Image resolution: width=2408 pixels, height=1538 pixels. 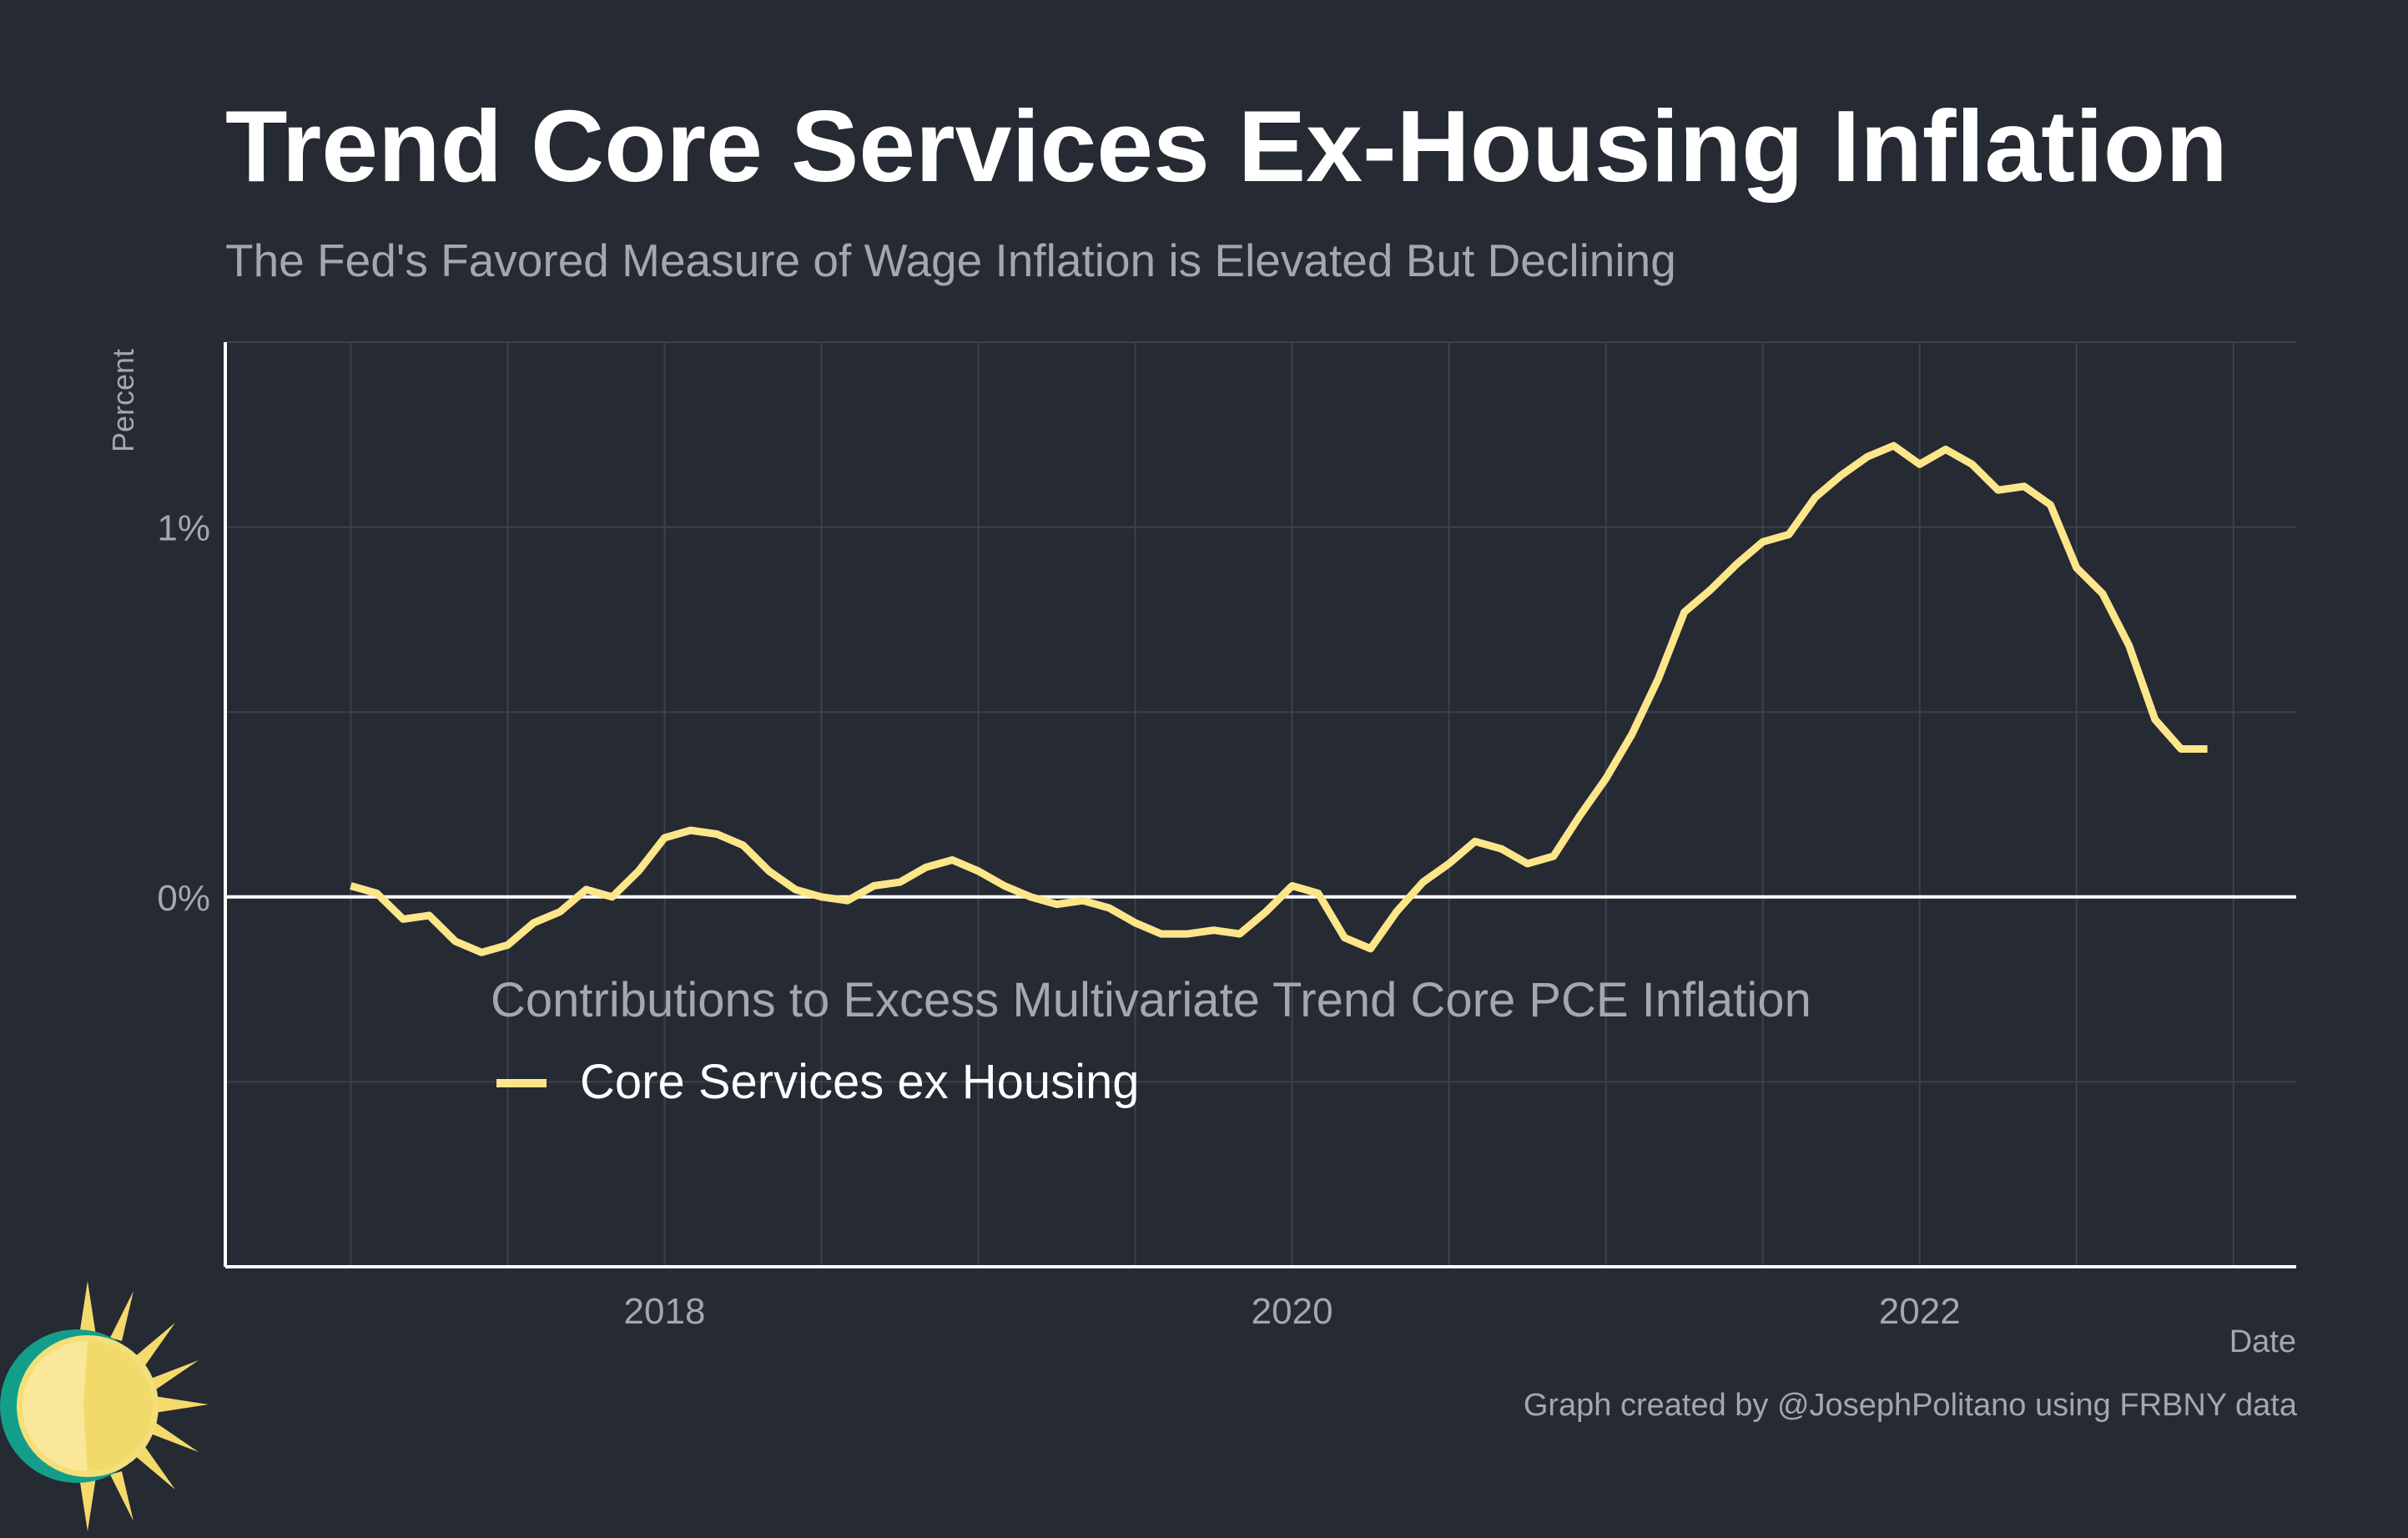 What do you see at coordinates (665, 1311) in the screenshot?
I see `x-tick-label: 2018` at bounding box center [665, 1311].